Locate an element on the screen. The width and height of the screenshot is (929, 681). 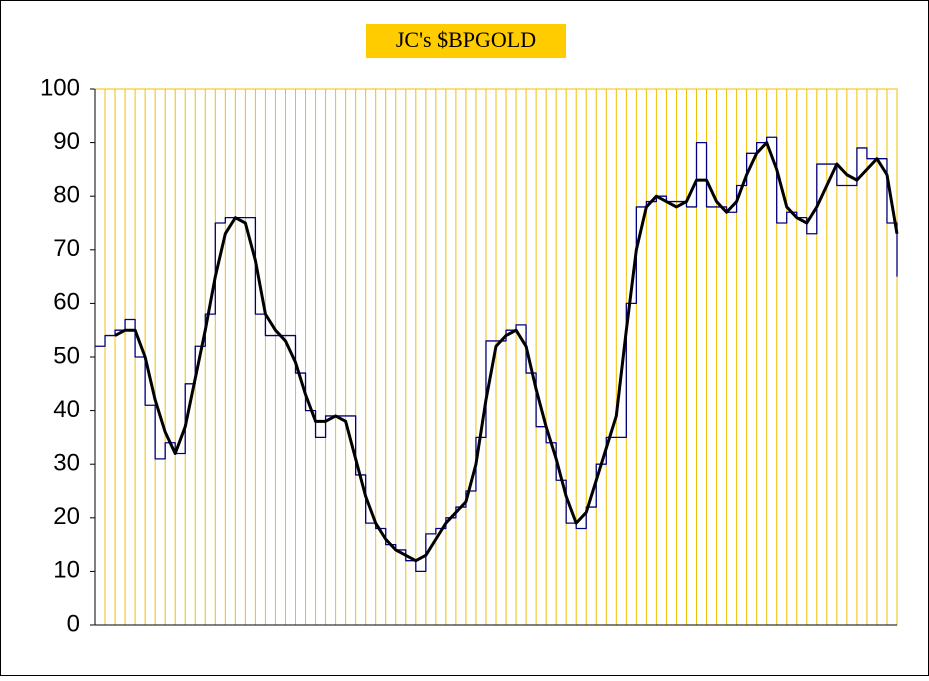
chart-title: JC's $BPGOLD is located at coordinates (466, 39).